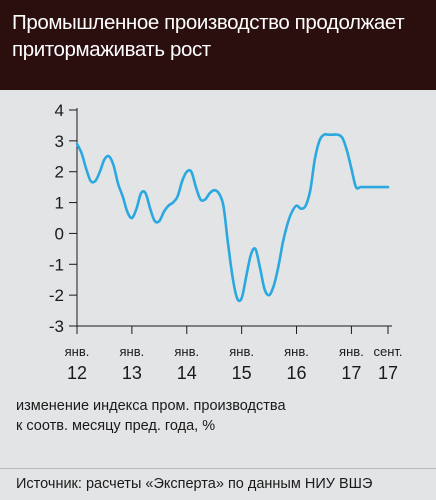 The width and height of the screenshot is (436, 500). What do you see at coordinates (116, 426) in the screenshot?
I see `caption-line-2: к соотв. месяцу пред. года, %` at bounding box center [116, 426].